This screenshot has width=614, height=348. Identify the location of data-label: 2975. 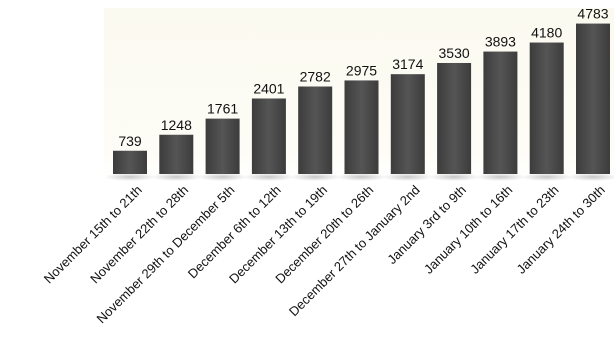
(361, 70).